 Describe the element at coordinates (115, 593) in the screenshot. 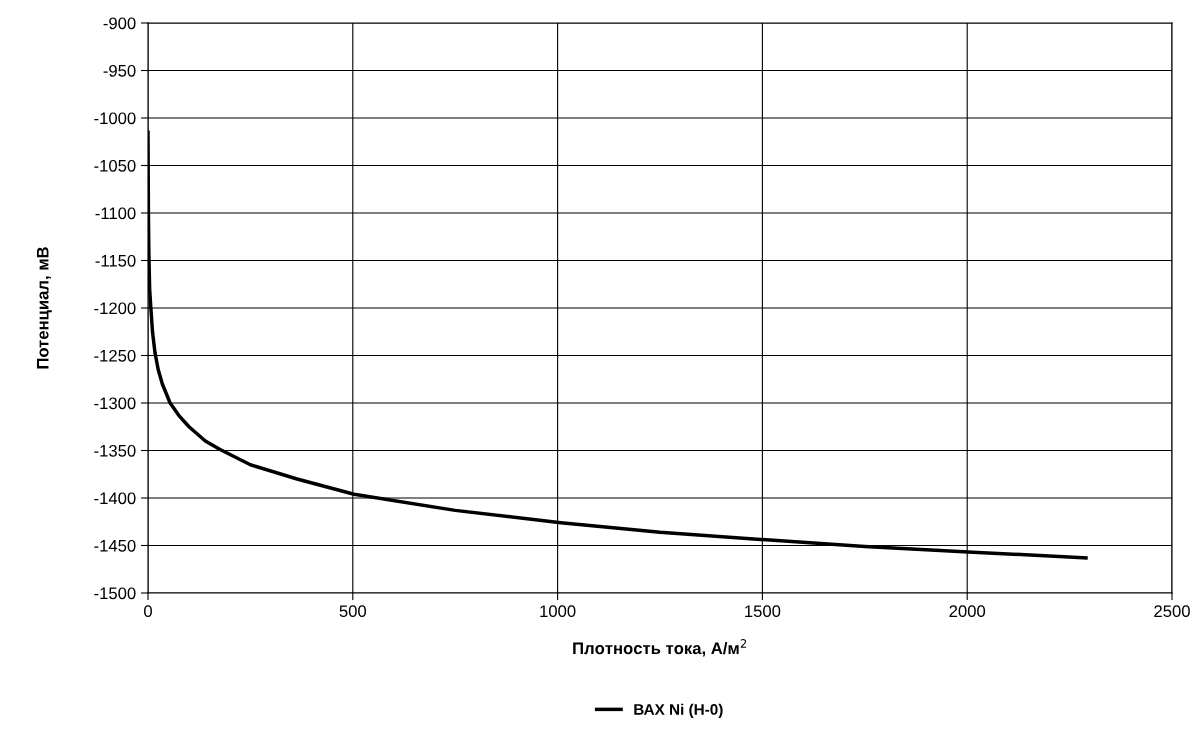

I see `y-tick-label: -1500` at that location.